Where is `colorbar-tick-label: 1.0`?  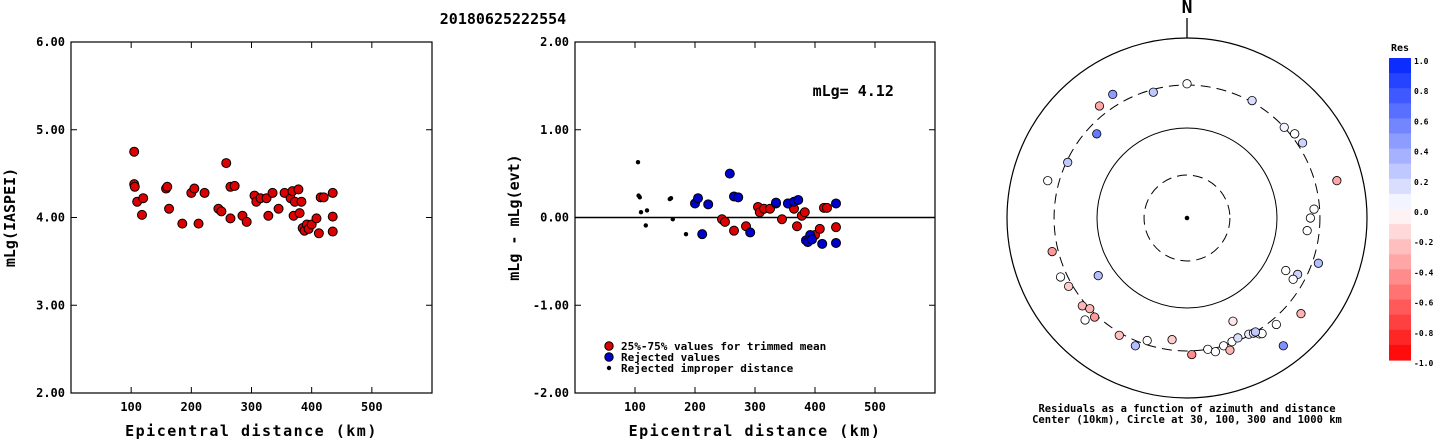 colorbar-tick-label: 1.0 is located at coordinates (1421, 61).